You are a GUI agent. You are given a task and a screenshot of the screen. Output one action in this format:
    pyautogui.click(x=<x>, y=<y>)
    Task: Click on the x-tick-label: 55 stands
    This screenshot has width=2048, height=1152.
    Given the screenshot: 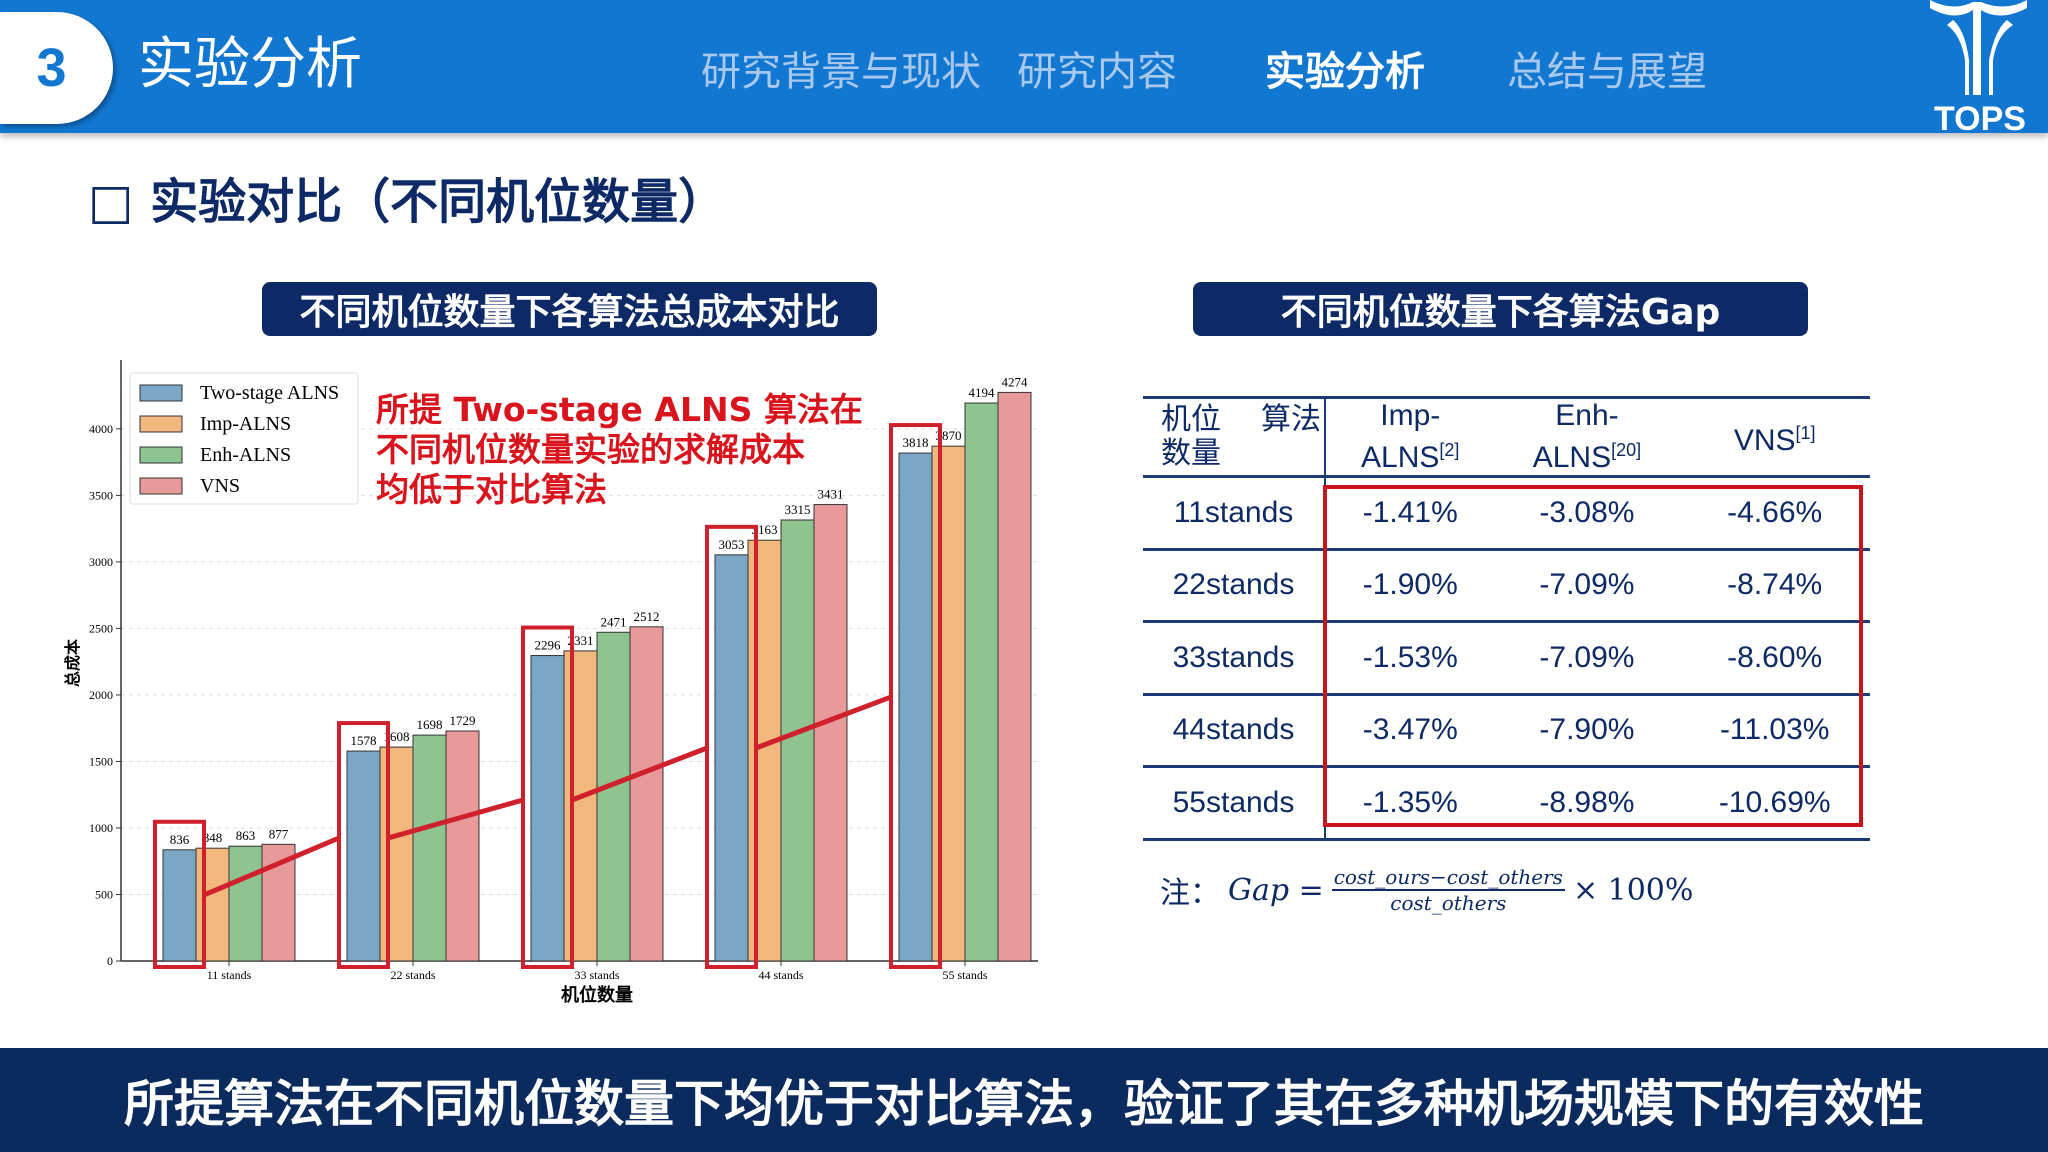 What is the action you would take?
    pyautogui.click(x=965, y=975)
    